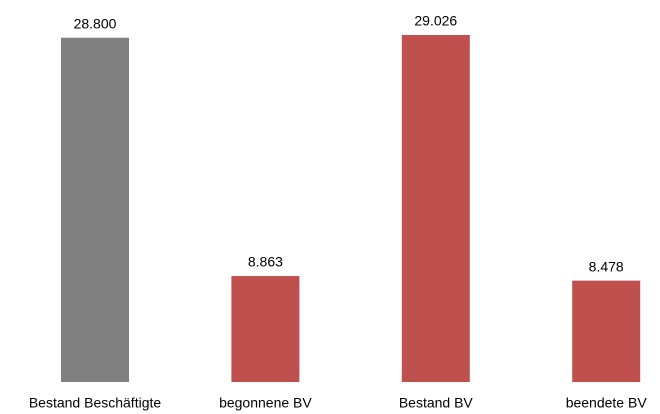  What do you see at coordinates (436, 403) in the screenshot?
I see `x-tick-label: Bestand BV` at bounding box center [436, 403].